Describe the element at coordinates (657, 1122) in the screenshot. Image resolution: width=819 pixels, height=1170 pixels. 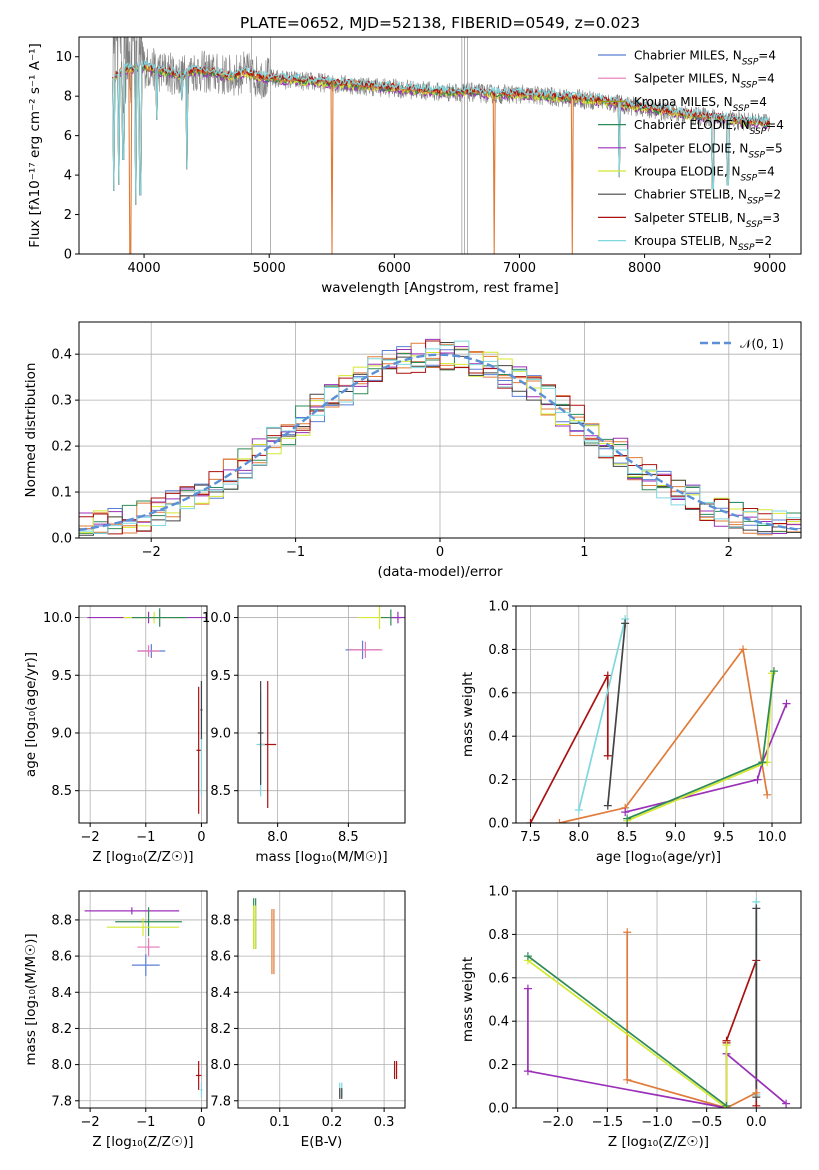
I see `x-tick-label: −1.0` at that location.